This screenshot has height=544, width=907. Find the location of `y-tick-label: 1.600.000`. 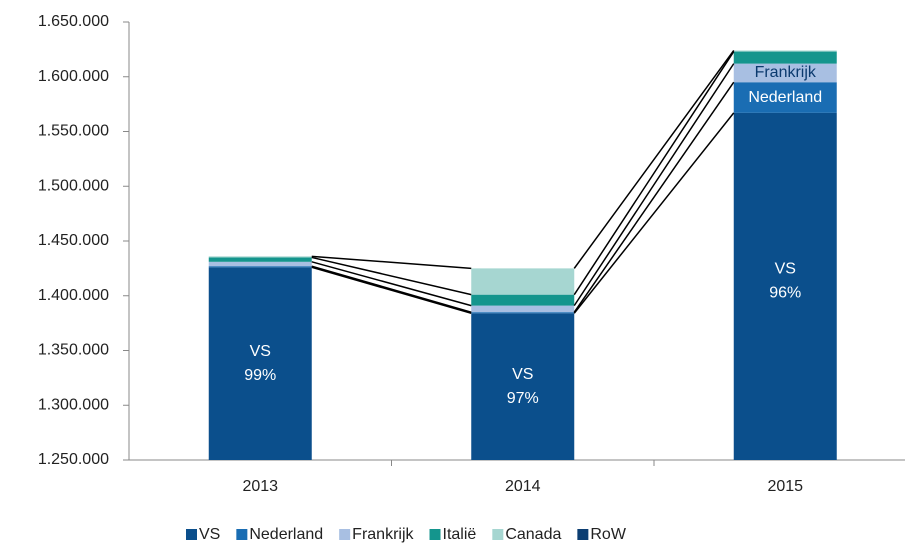

y-tick-label: 1.600.000 is located at coordinates (73, 76).